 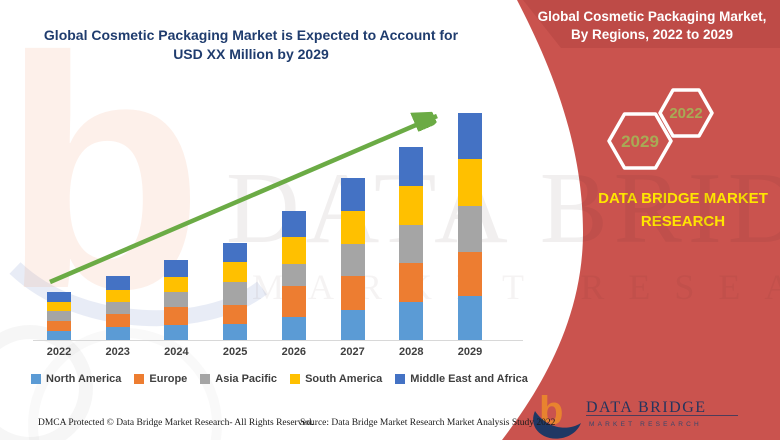 I want to click on bar-segment-2029-north-america, so click(x=469, y=318).